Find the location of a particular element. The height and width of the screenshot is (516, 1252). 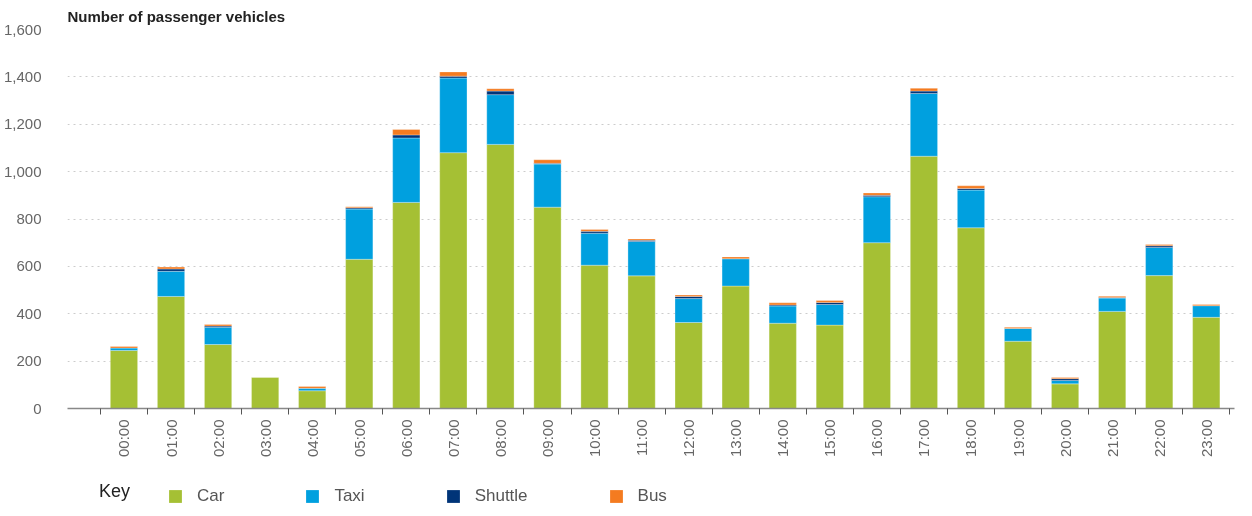

y-tick-label: 600 is located at coordinates (29, 266).